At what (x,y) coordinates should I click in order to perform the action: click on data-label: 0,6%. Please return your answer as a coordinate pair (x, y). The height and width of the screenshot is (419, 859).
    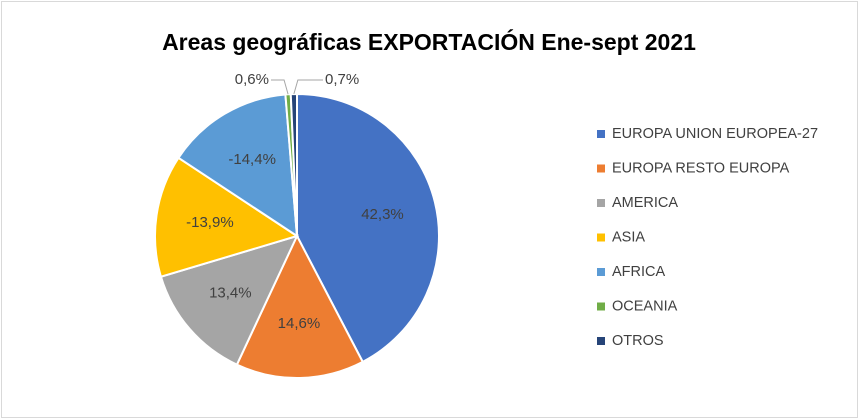
    Looking at the image, I should click on (252, 79).